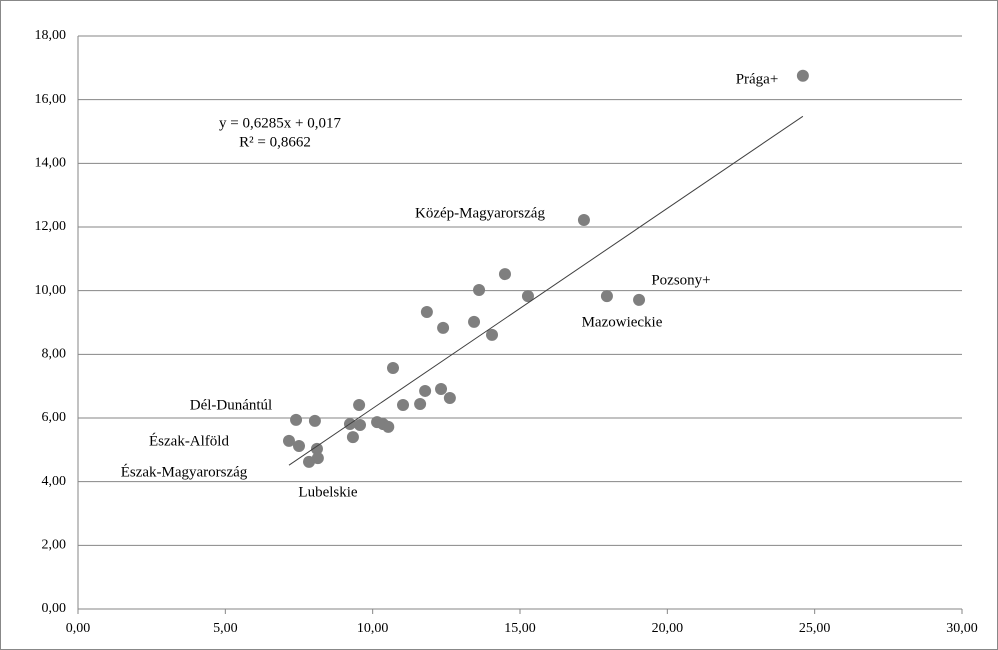 This screenshot has width=998, height=650. I want to click on y-tick-label: 8,00, so click(54, 354).